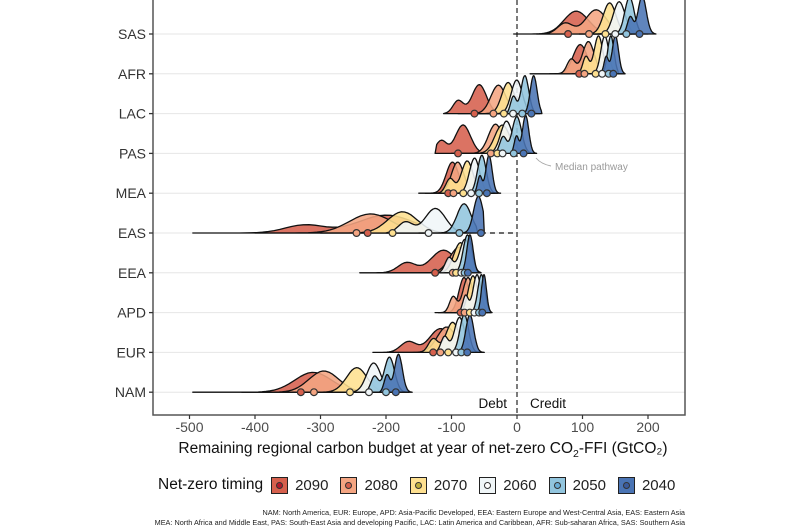 The height and width of the screenshot is (530, 800). What do you see at coordinates (300, 392) in the screenshot?
I see `median-marker-nam-2090` at bounding box center [300, 392].